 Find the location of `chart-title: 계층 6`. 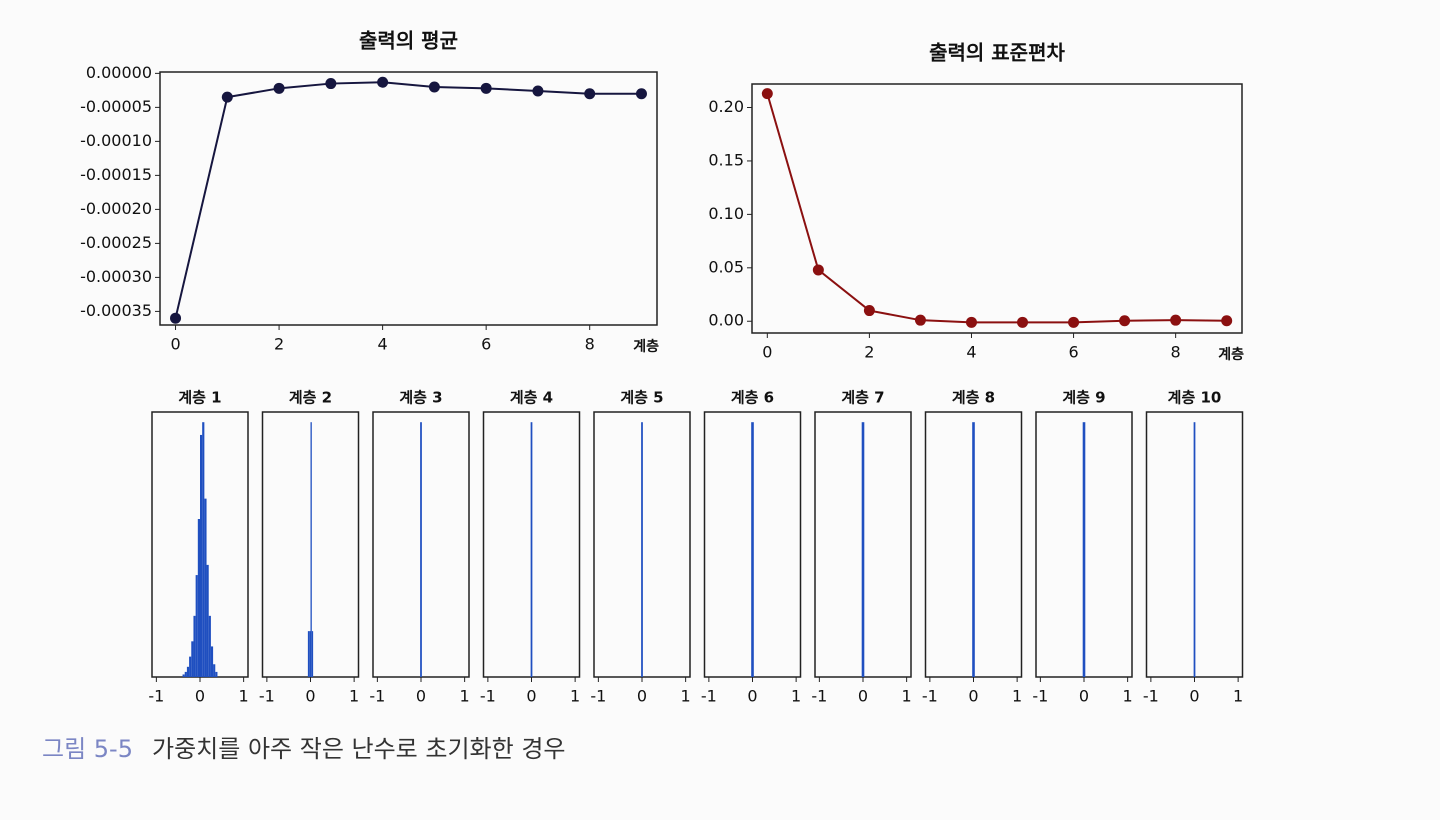

chart-title: 계층 6 is located at coordinates (752, 398).